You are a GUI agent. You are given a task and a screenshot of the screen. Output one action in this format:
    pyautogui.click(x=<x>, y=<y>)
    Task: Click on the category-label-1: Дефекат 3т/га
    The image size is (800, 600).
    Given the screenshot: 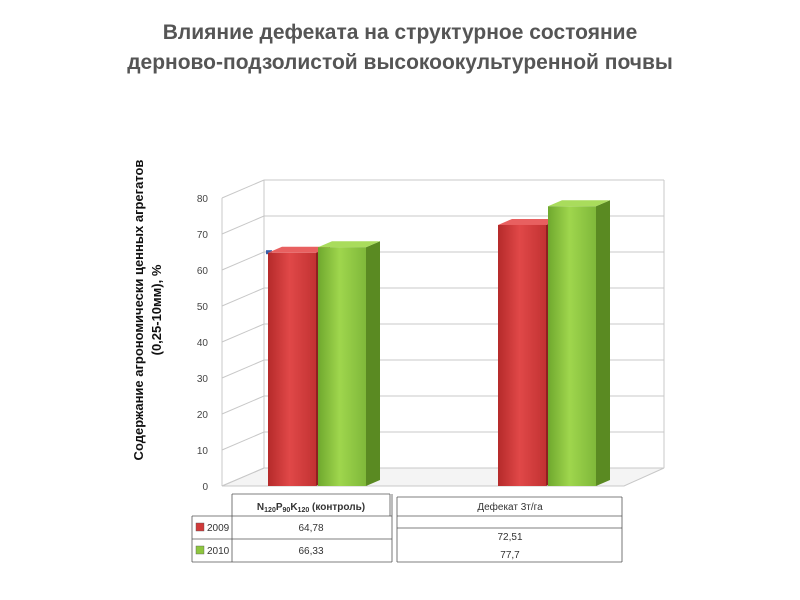 What is the action you would take?
    pyautogui.click(x=510, y=507)
    